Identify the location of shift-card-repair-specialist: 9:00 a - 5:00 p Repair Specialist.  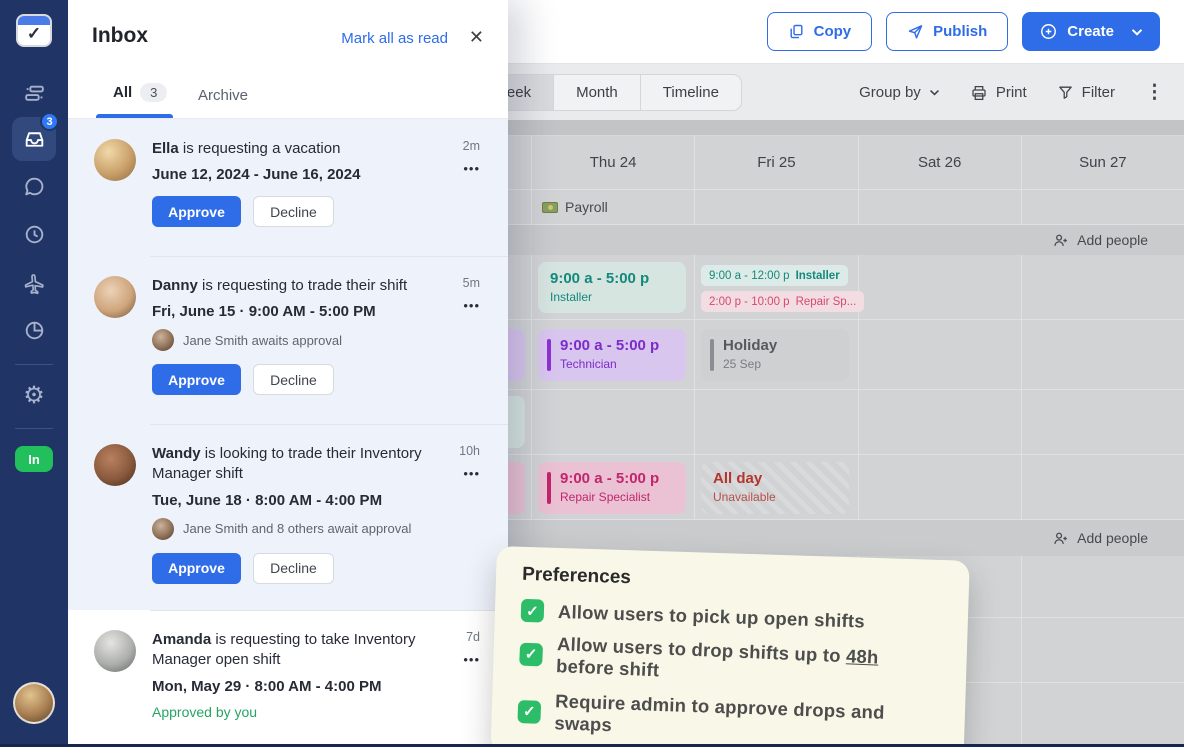
(612, 488).